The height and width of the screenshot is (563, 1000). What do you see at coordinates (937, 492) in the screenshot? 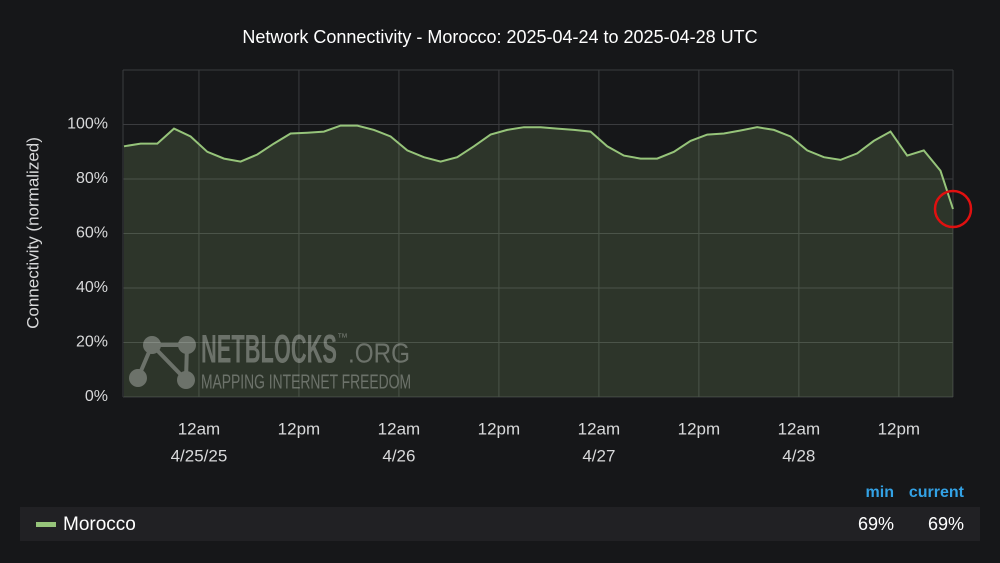
I see `legend-column-header: current` at bounding box center [937, 492].